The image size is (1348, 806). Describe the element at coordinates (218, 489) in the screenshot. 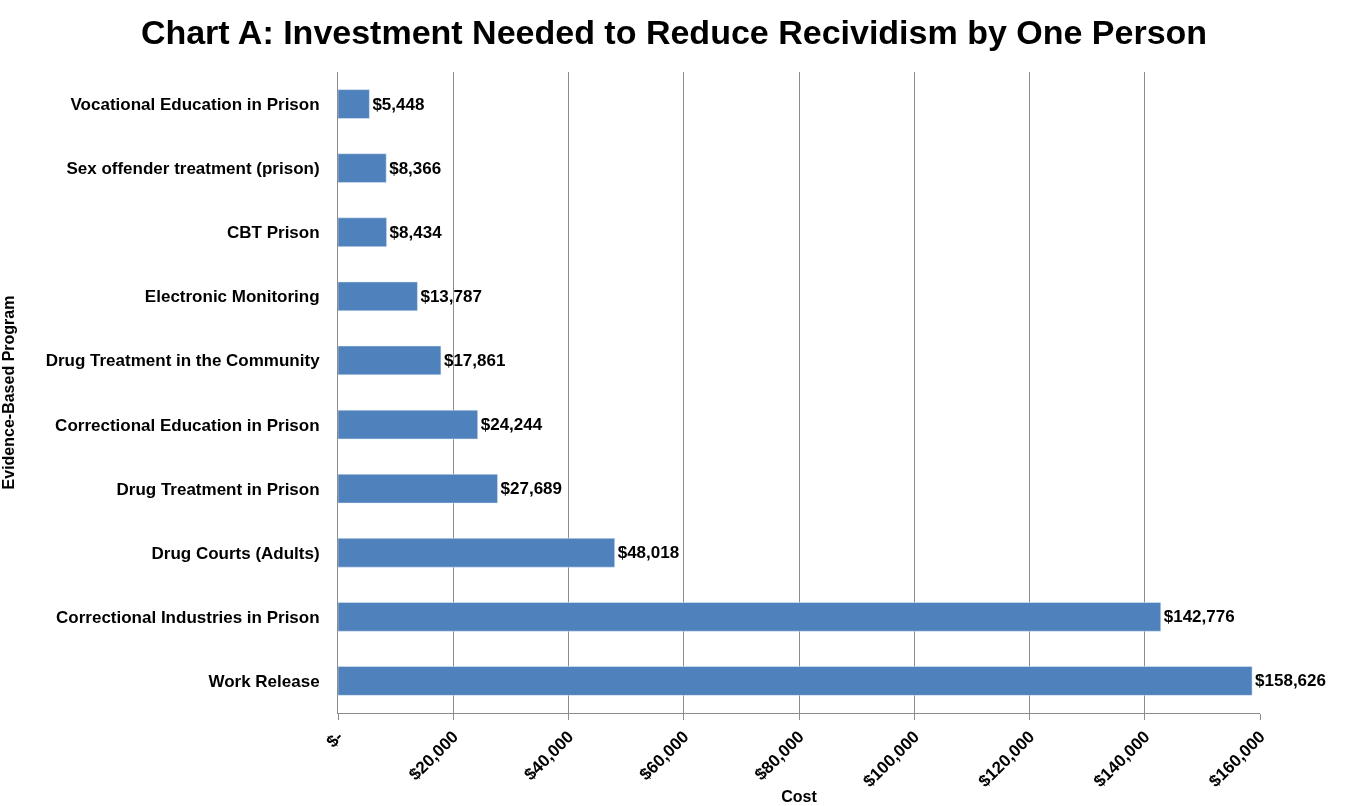

I see `y-tick-label: Drug Treatment in Prison` at that location.